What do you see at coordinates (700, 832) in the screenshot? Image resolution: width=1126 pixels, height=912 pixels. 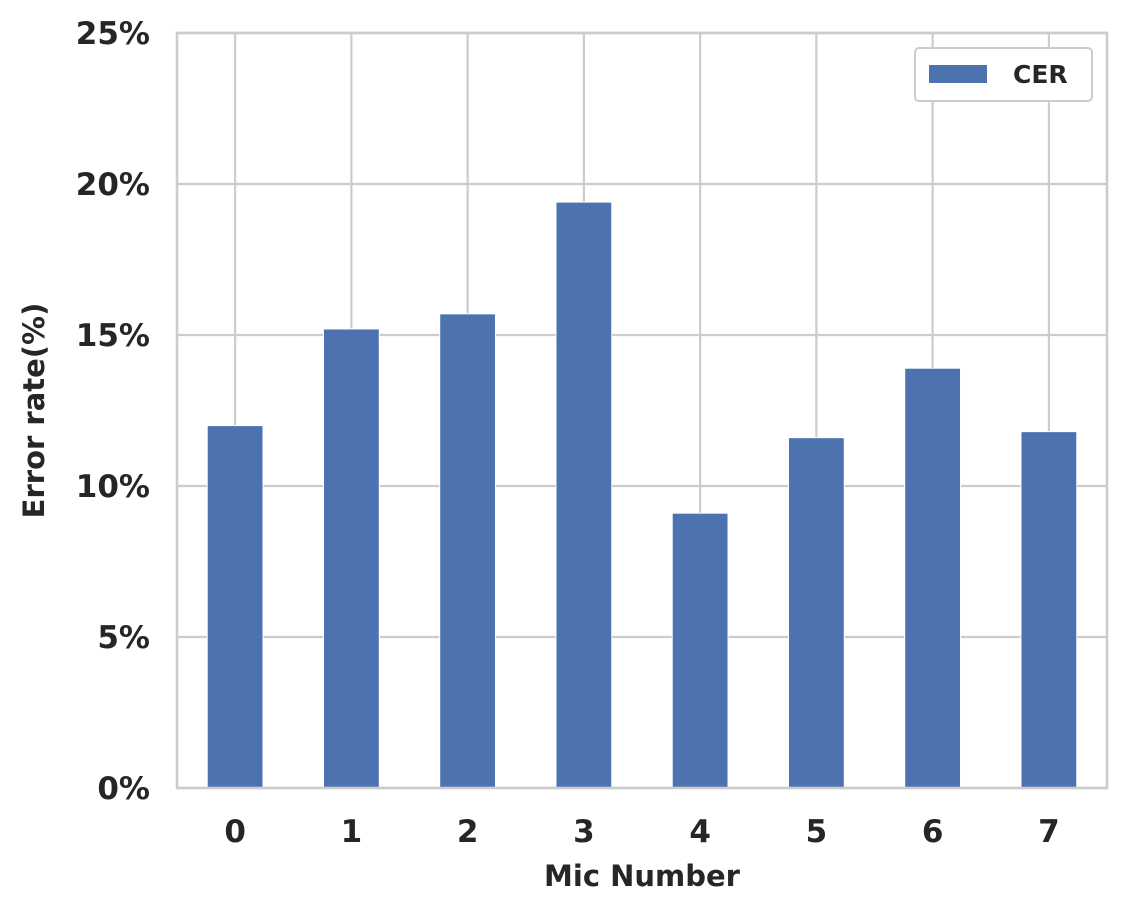 I see `x-tick-label-4: 4` at bounding box center [700, 832].